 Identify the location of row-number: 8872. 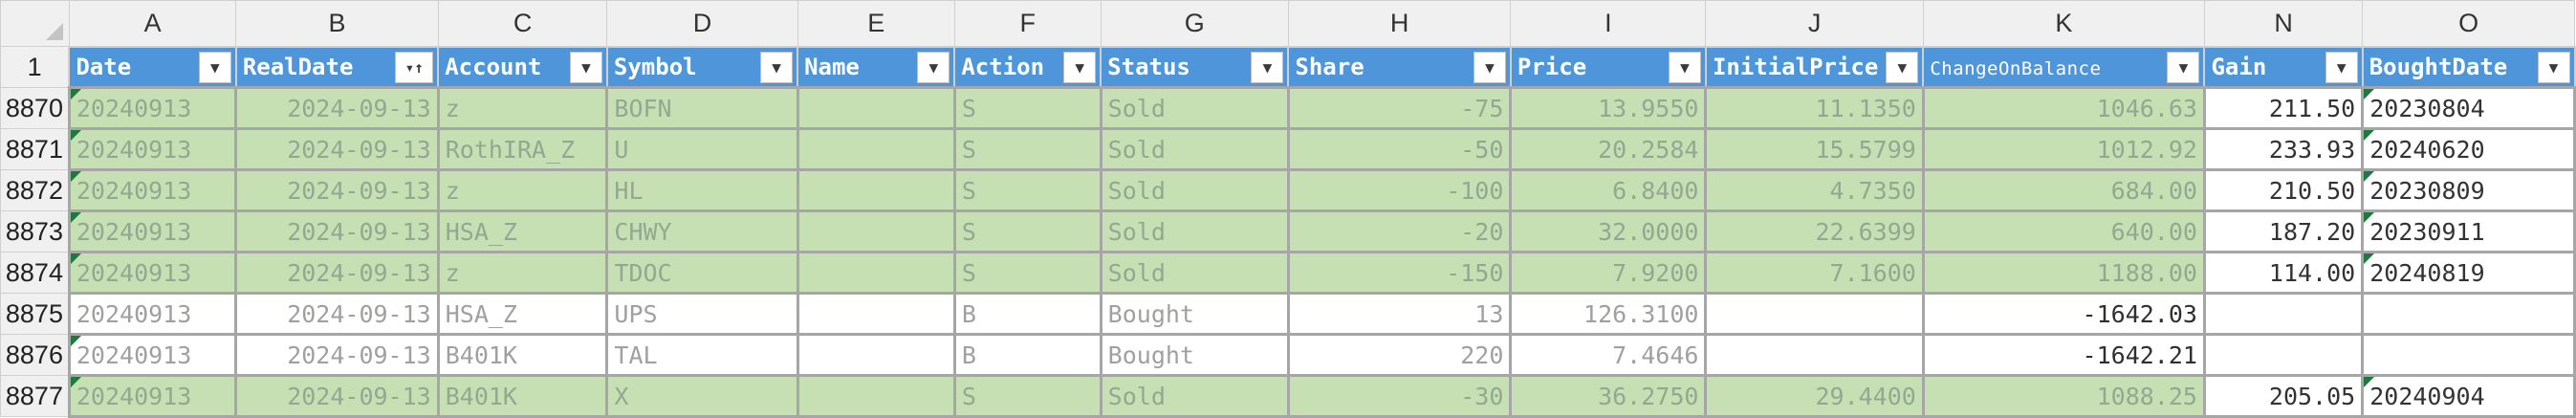
(35, 190).